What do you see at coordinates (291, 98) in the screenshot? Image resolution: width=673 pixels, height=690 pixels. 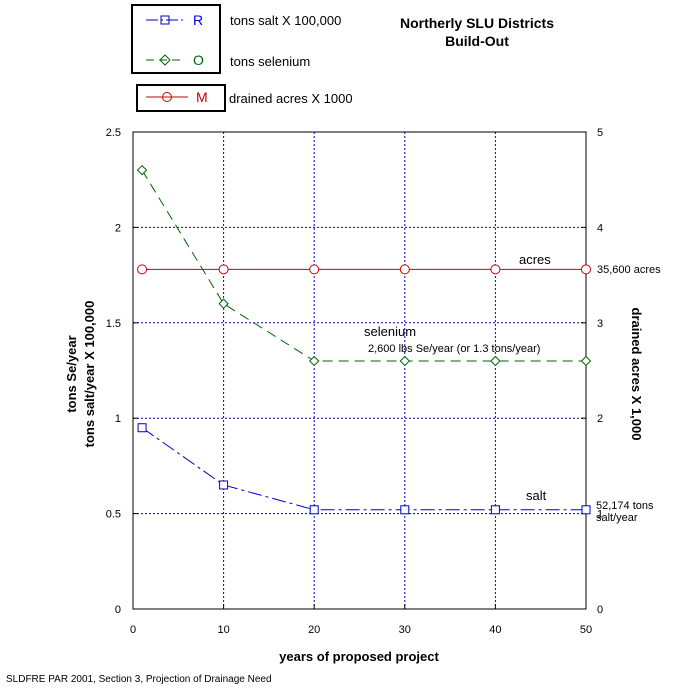 I see `legend-label-m: drained acres X 1000` at bounding box center [291, 98].